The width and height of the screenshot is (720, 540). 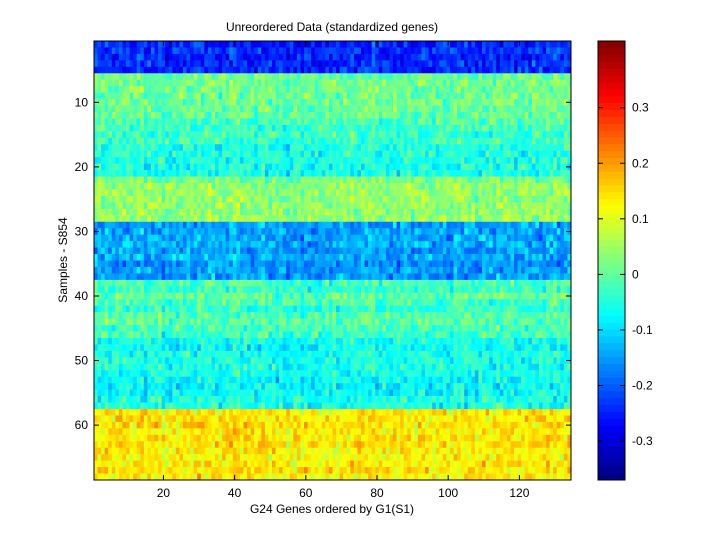 I want to click on heatmap-row, so click(x=333, y=212).